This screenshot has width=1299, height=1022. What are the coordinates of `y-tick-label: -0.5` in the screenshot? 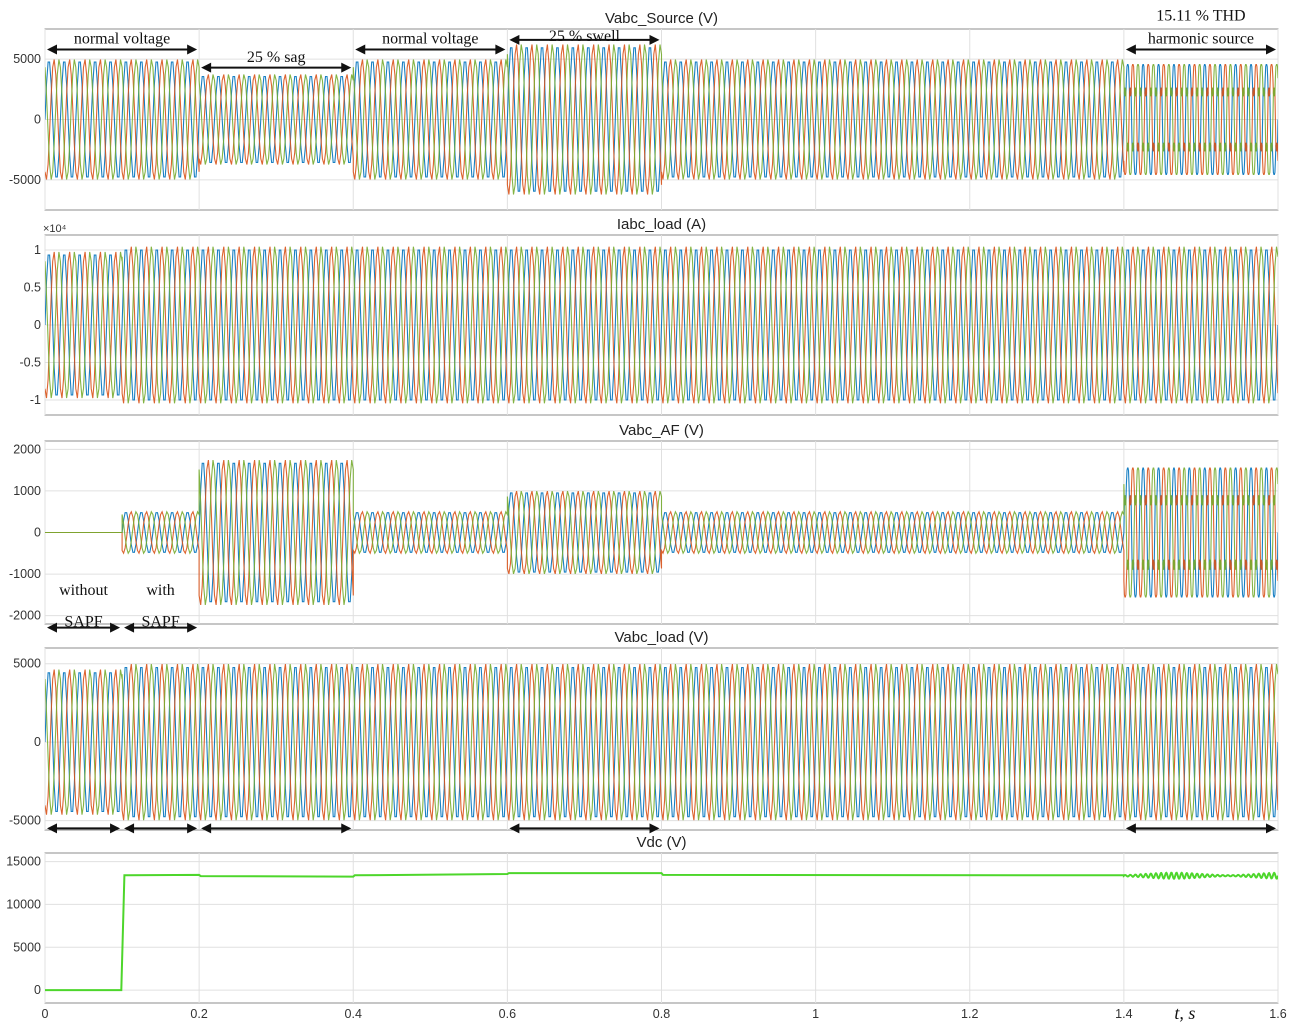 It's located at (30, 363).